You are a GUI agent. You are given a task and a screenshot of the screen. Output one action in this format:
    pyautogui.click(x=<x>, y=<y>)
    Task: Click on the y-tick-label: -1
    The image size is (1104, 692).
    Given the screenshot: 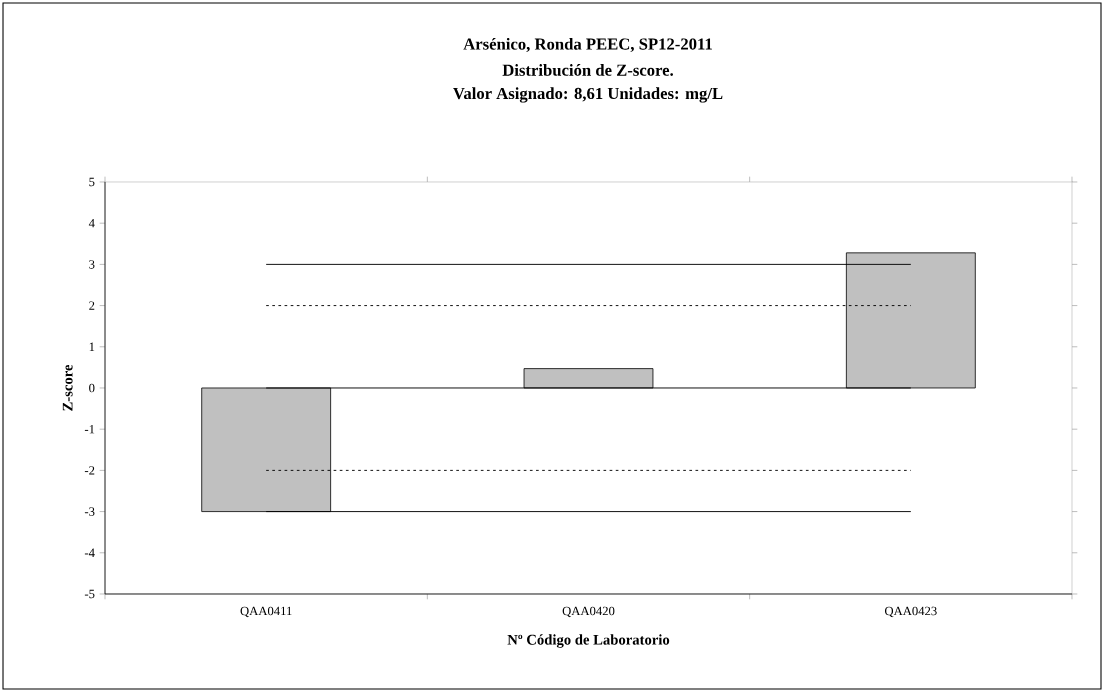 What is the action you would take?
    pyautogui.click(x=89, y=429)
    